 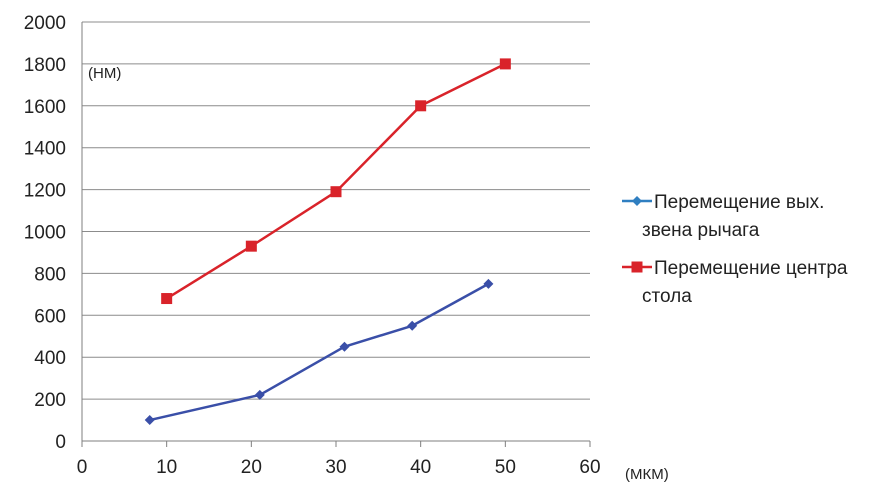 I want to click on y-tick-label-2000: 2000, so click(x=45, y=23).